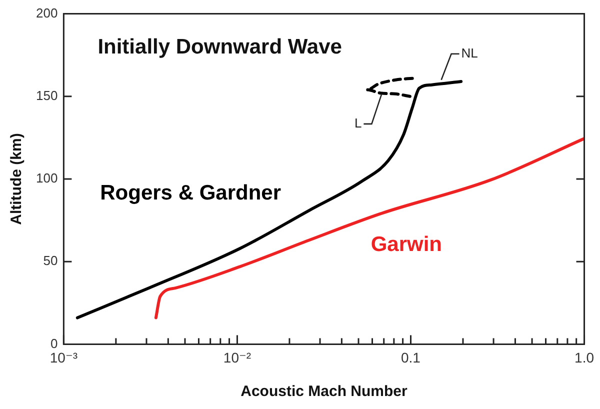 This screenshot has width=600, height=409. What do you see at coordinates (50, 260) in the screenshot?
I see `y-tick-label: 50` at bounding box center [50, 260].